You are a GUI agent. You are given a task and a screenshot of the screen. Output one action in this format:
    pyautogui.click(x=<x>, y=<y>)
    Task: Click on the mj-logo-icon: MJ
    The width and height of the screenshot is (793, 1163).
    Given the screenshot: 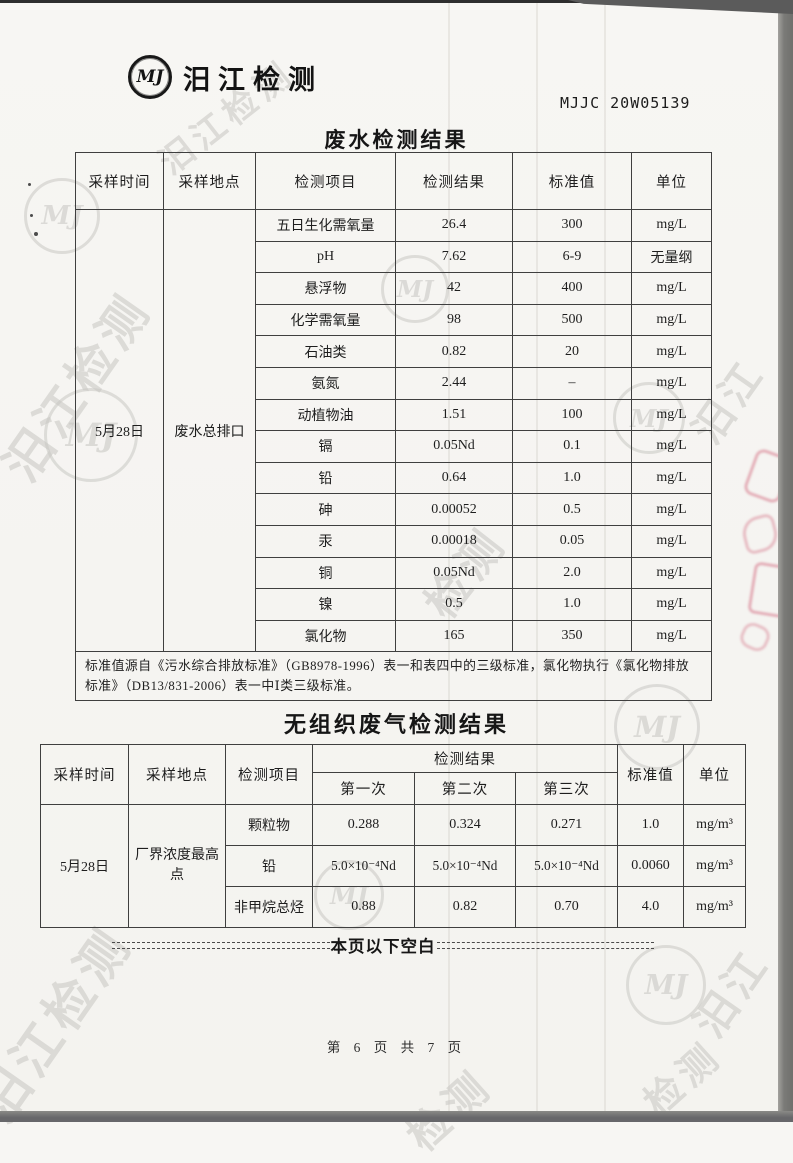 What is the action you would take?
    pyautogui.click(x=150, y=77)
    